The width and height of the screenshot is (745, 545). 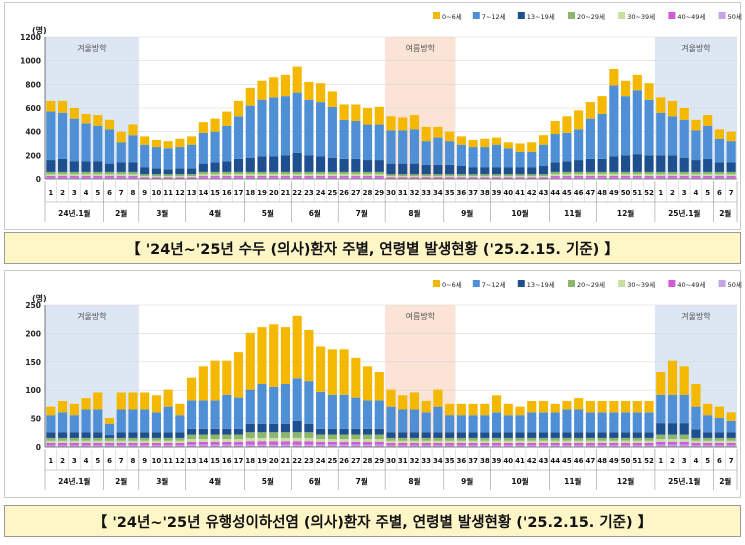 What do you see at coordinates (426, 461) in the screenshot?
I see `mumps-week-label-32: 33` at bounding box center [426, 461].